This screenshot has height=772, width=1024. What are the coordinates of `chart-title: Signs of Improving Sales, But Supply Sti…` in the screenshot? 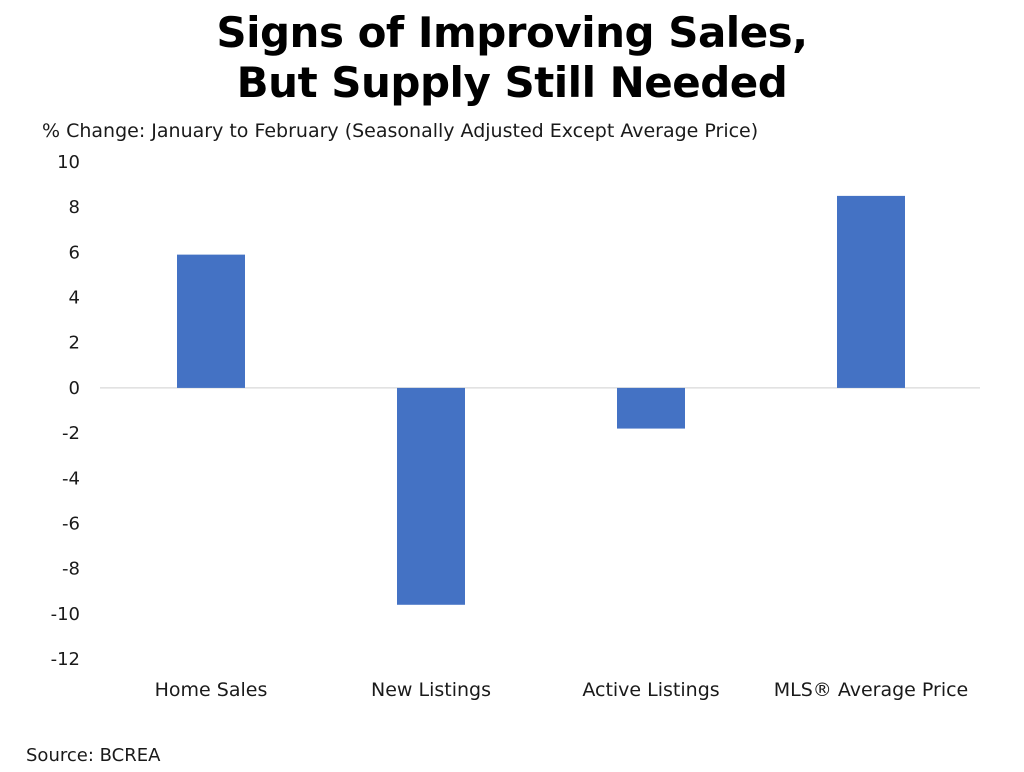 It's located at (512, 58).